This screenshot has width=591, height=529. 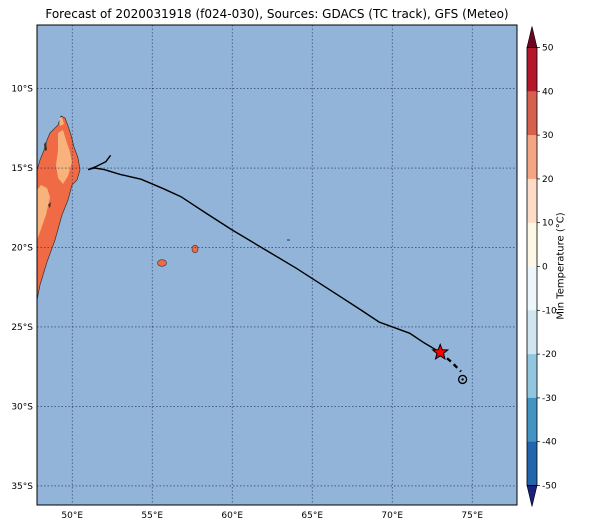 What do you see at coordinates (22, 407) in the screenshot?
I see `lat-tick-label: 30°S` at bounding box center [22, 407].